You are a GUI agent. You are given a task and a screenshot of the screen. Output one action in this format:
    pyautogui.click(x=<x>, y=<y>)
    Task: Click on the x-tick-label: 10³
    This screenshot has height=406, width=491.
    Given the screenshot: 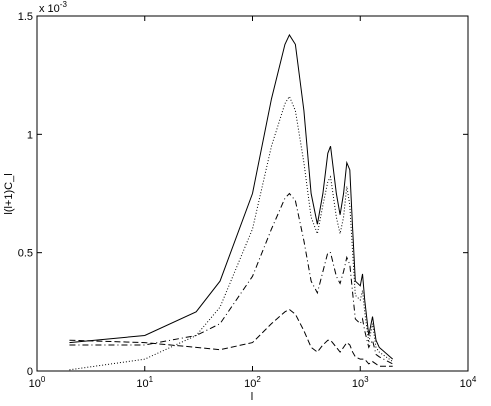 What is the action you would take?
    pyautogui.click(x=360, y=382)
    